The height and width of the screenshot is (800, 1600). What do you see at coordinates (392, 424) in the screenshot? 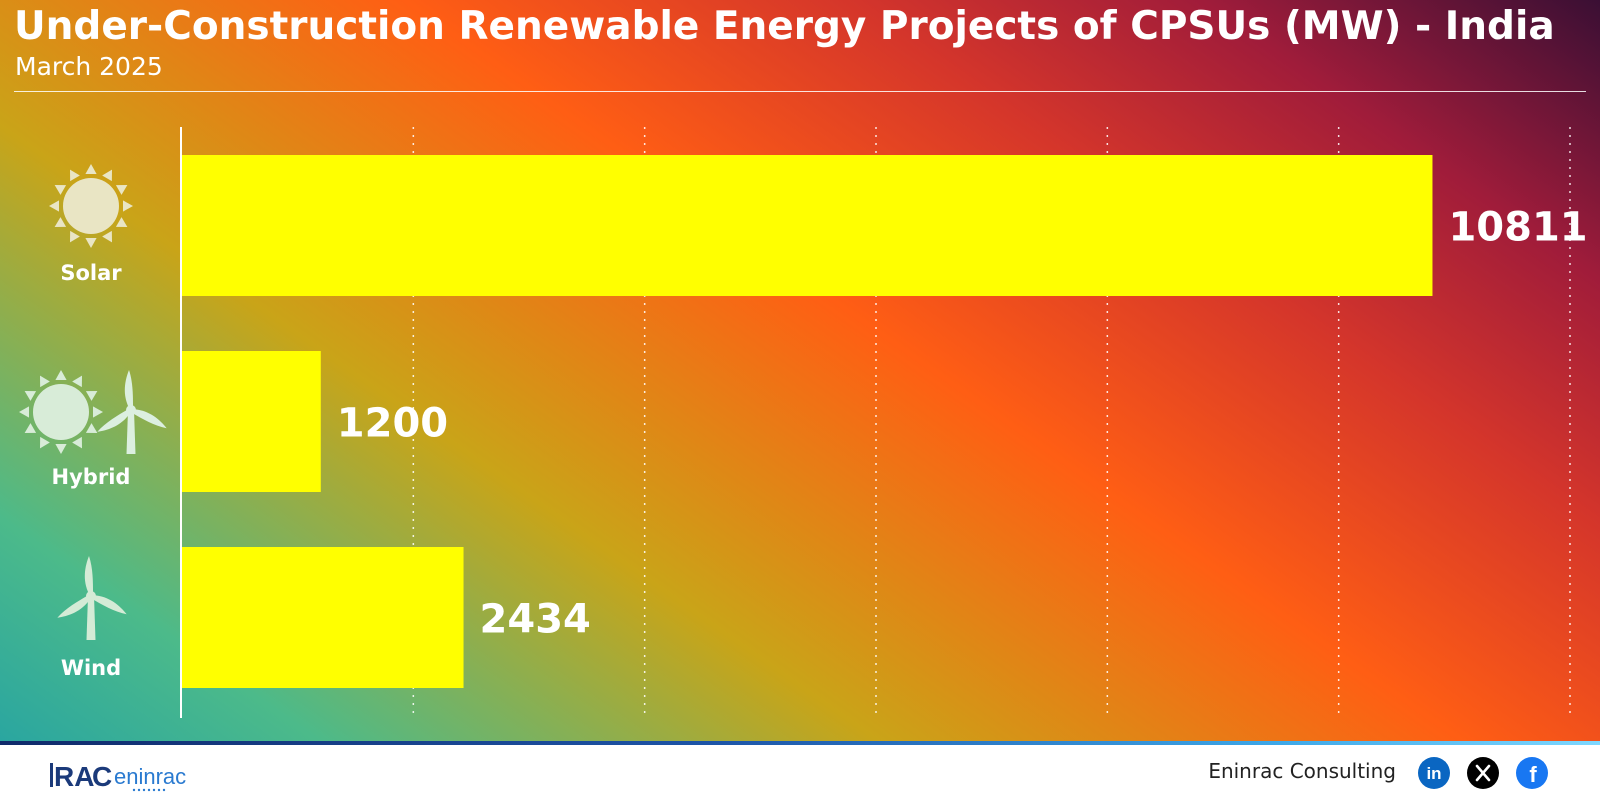
I see `bar-value-label: 1200` at bounding box center [392, 424].